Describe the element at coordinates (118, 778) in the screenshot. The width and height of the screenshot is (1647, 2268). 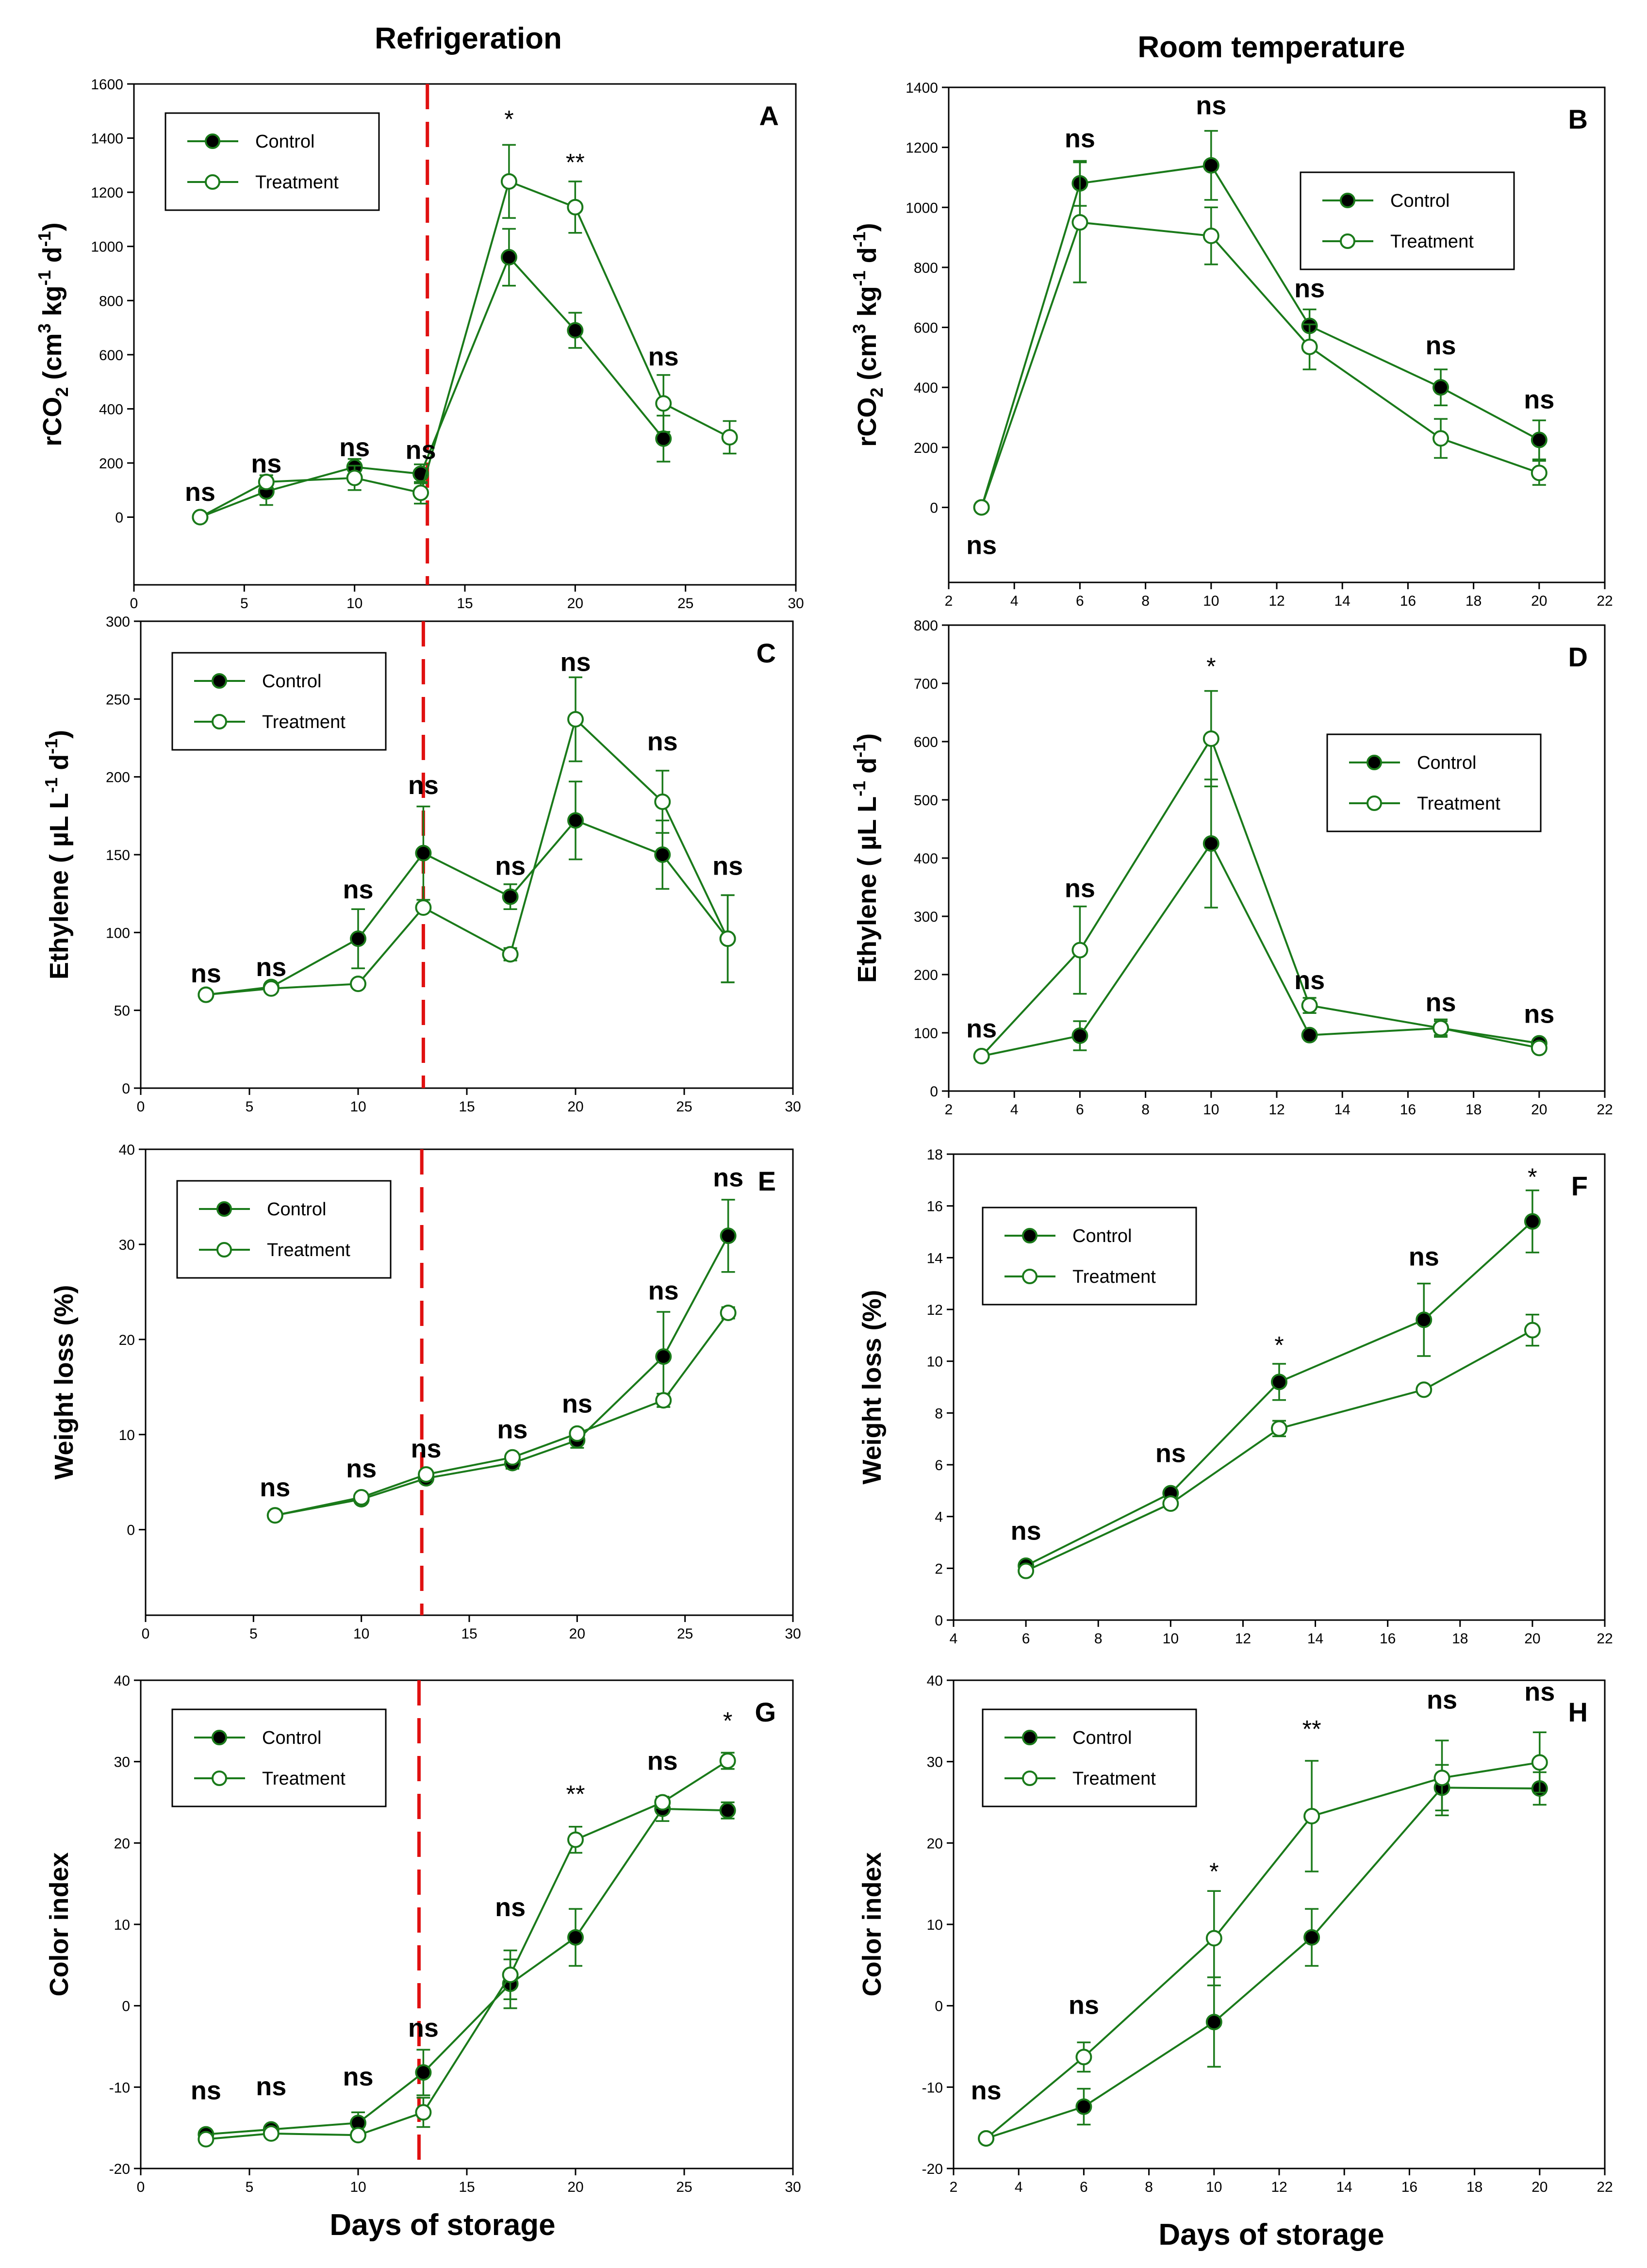
I see `y-tick-label: 200` at that location.